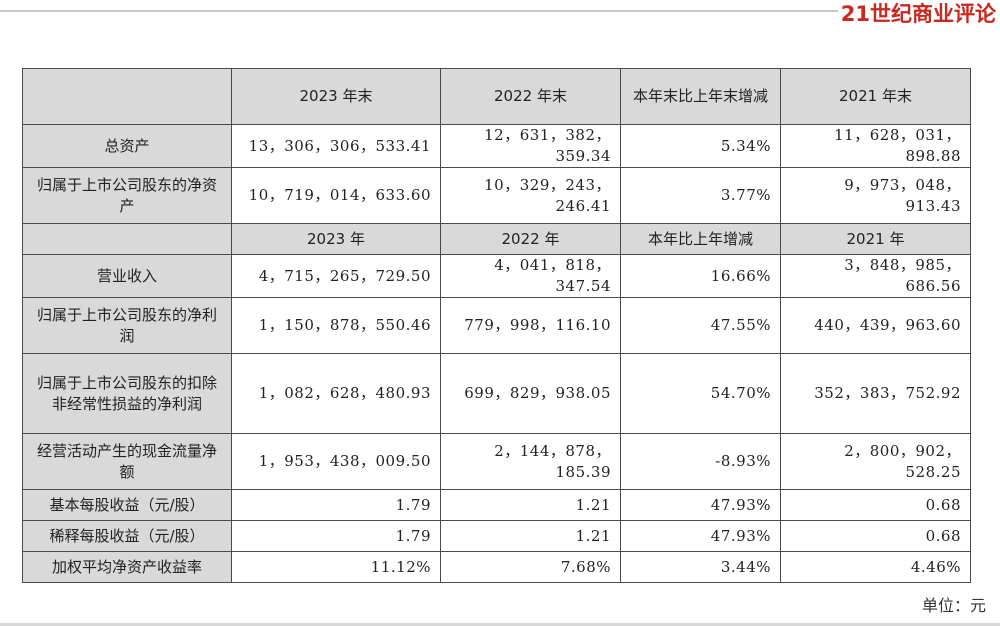 The image size is (1000, 626). What do you see at coordinates (700, 239) in the screenshot?
I see `column-header: 本年比上年增减` at bounding box center [700, 239].